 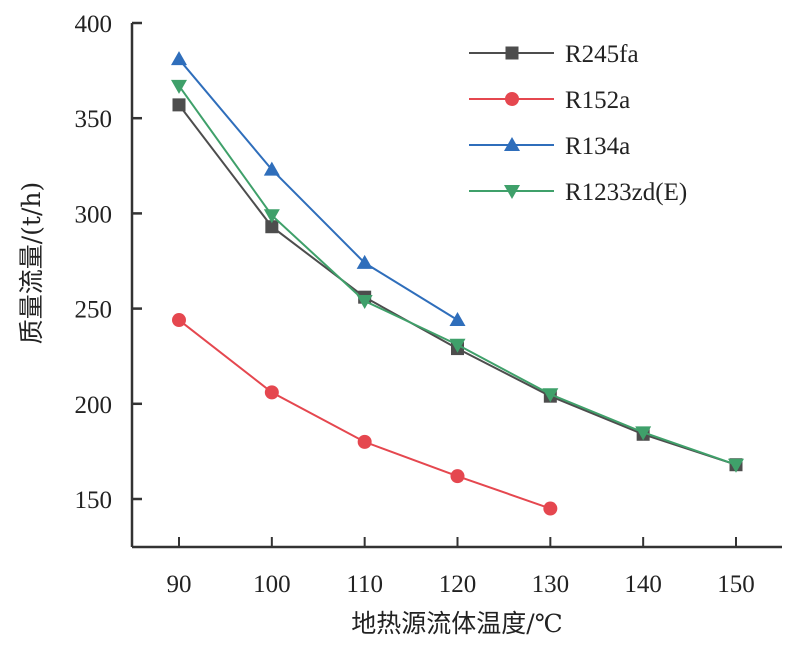 What do you see at coordinates (554, 54) in the screenshot?
I see `legend-item: R245fa` at bounding box center [554, 54].